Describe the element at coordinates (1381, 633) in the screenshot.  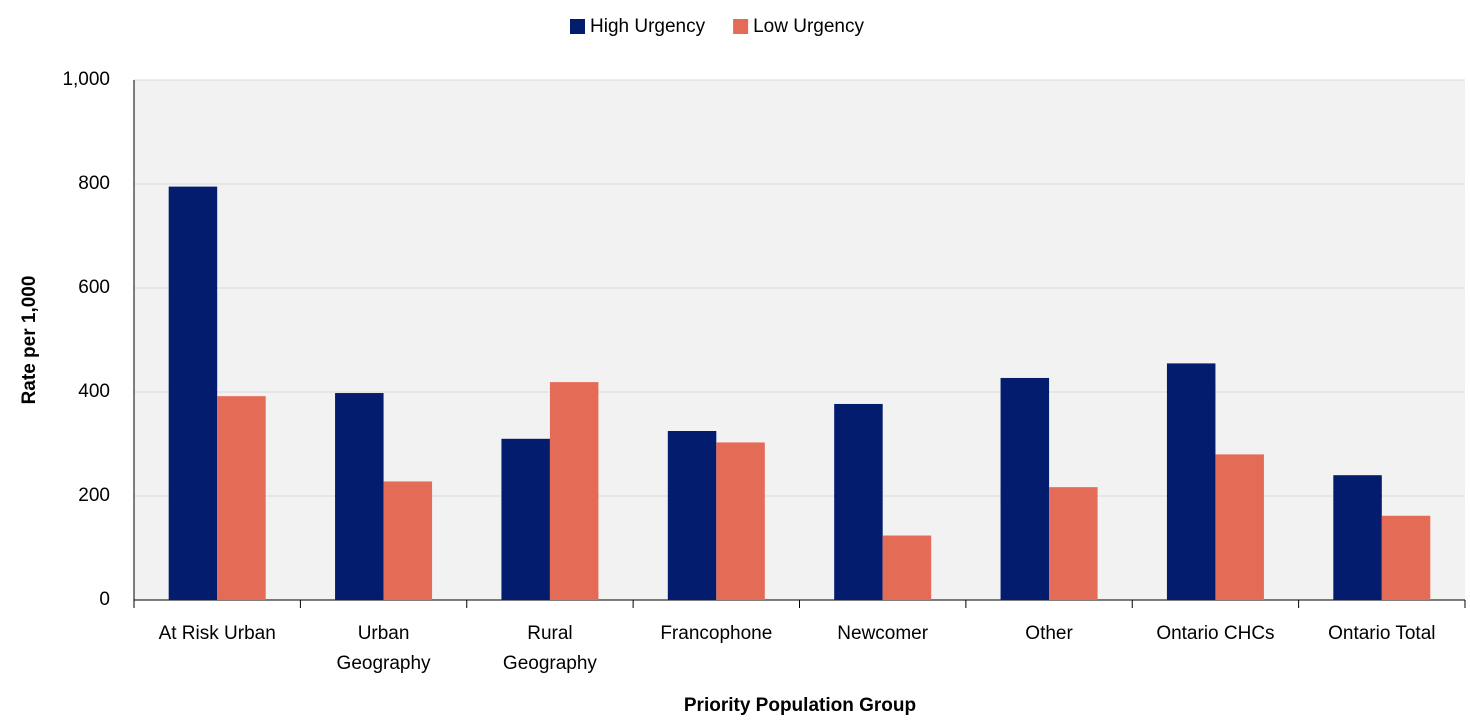
I see `x-tick-label: Ontario Total` at that location.